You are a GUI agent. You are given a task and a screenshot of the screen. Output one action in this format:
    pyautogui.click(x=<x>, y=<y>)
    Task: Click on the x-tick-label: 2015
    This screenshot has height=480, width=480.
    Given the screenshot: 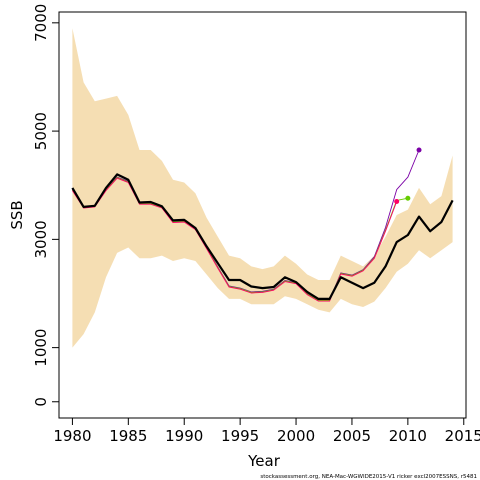 What is the action you would take?
    pyautogui.click(x=462, y=436)
    